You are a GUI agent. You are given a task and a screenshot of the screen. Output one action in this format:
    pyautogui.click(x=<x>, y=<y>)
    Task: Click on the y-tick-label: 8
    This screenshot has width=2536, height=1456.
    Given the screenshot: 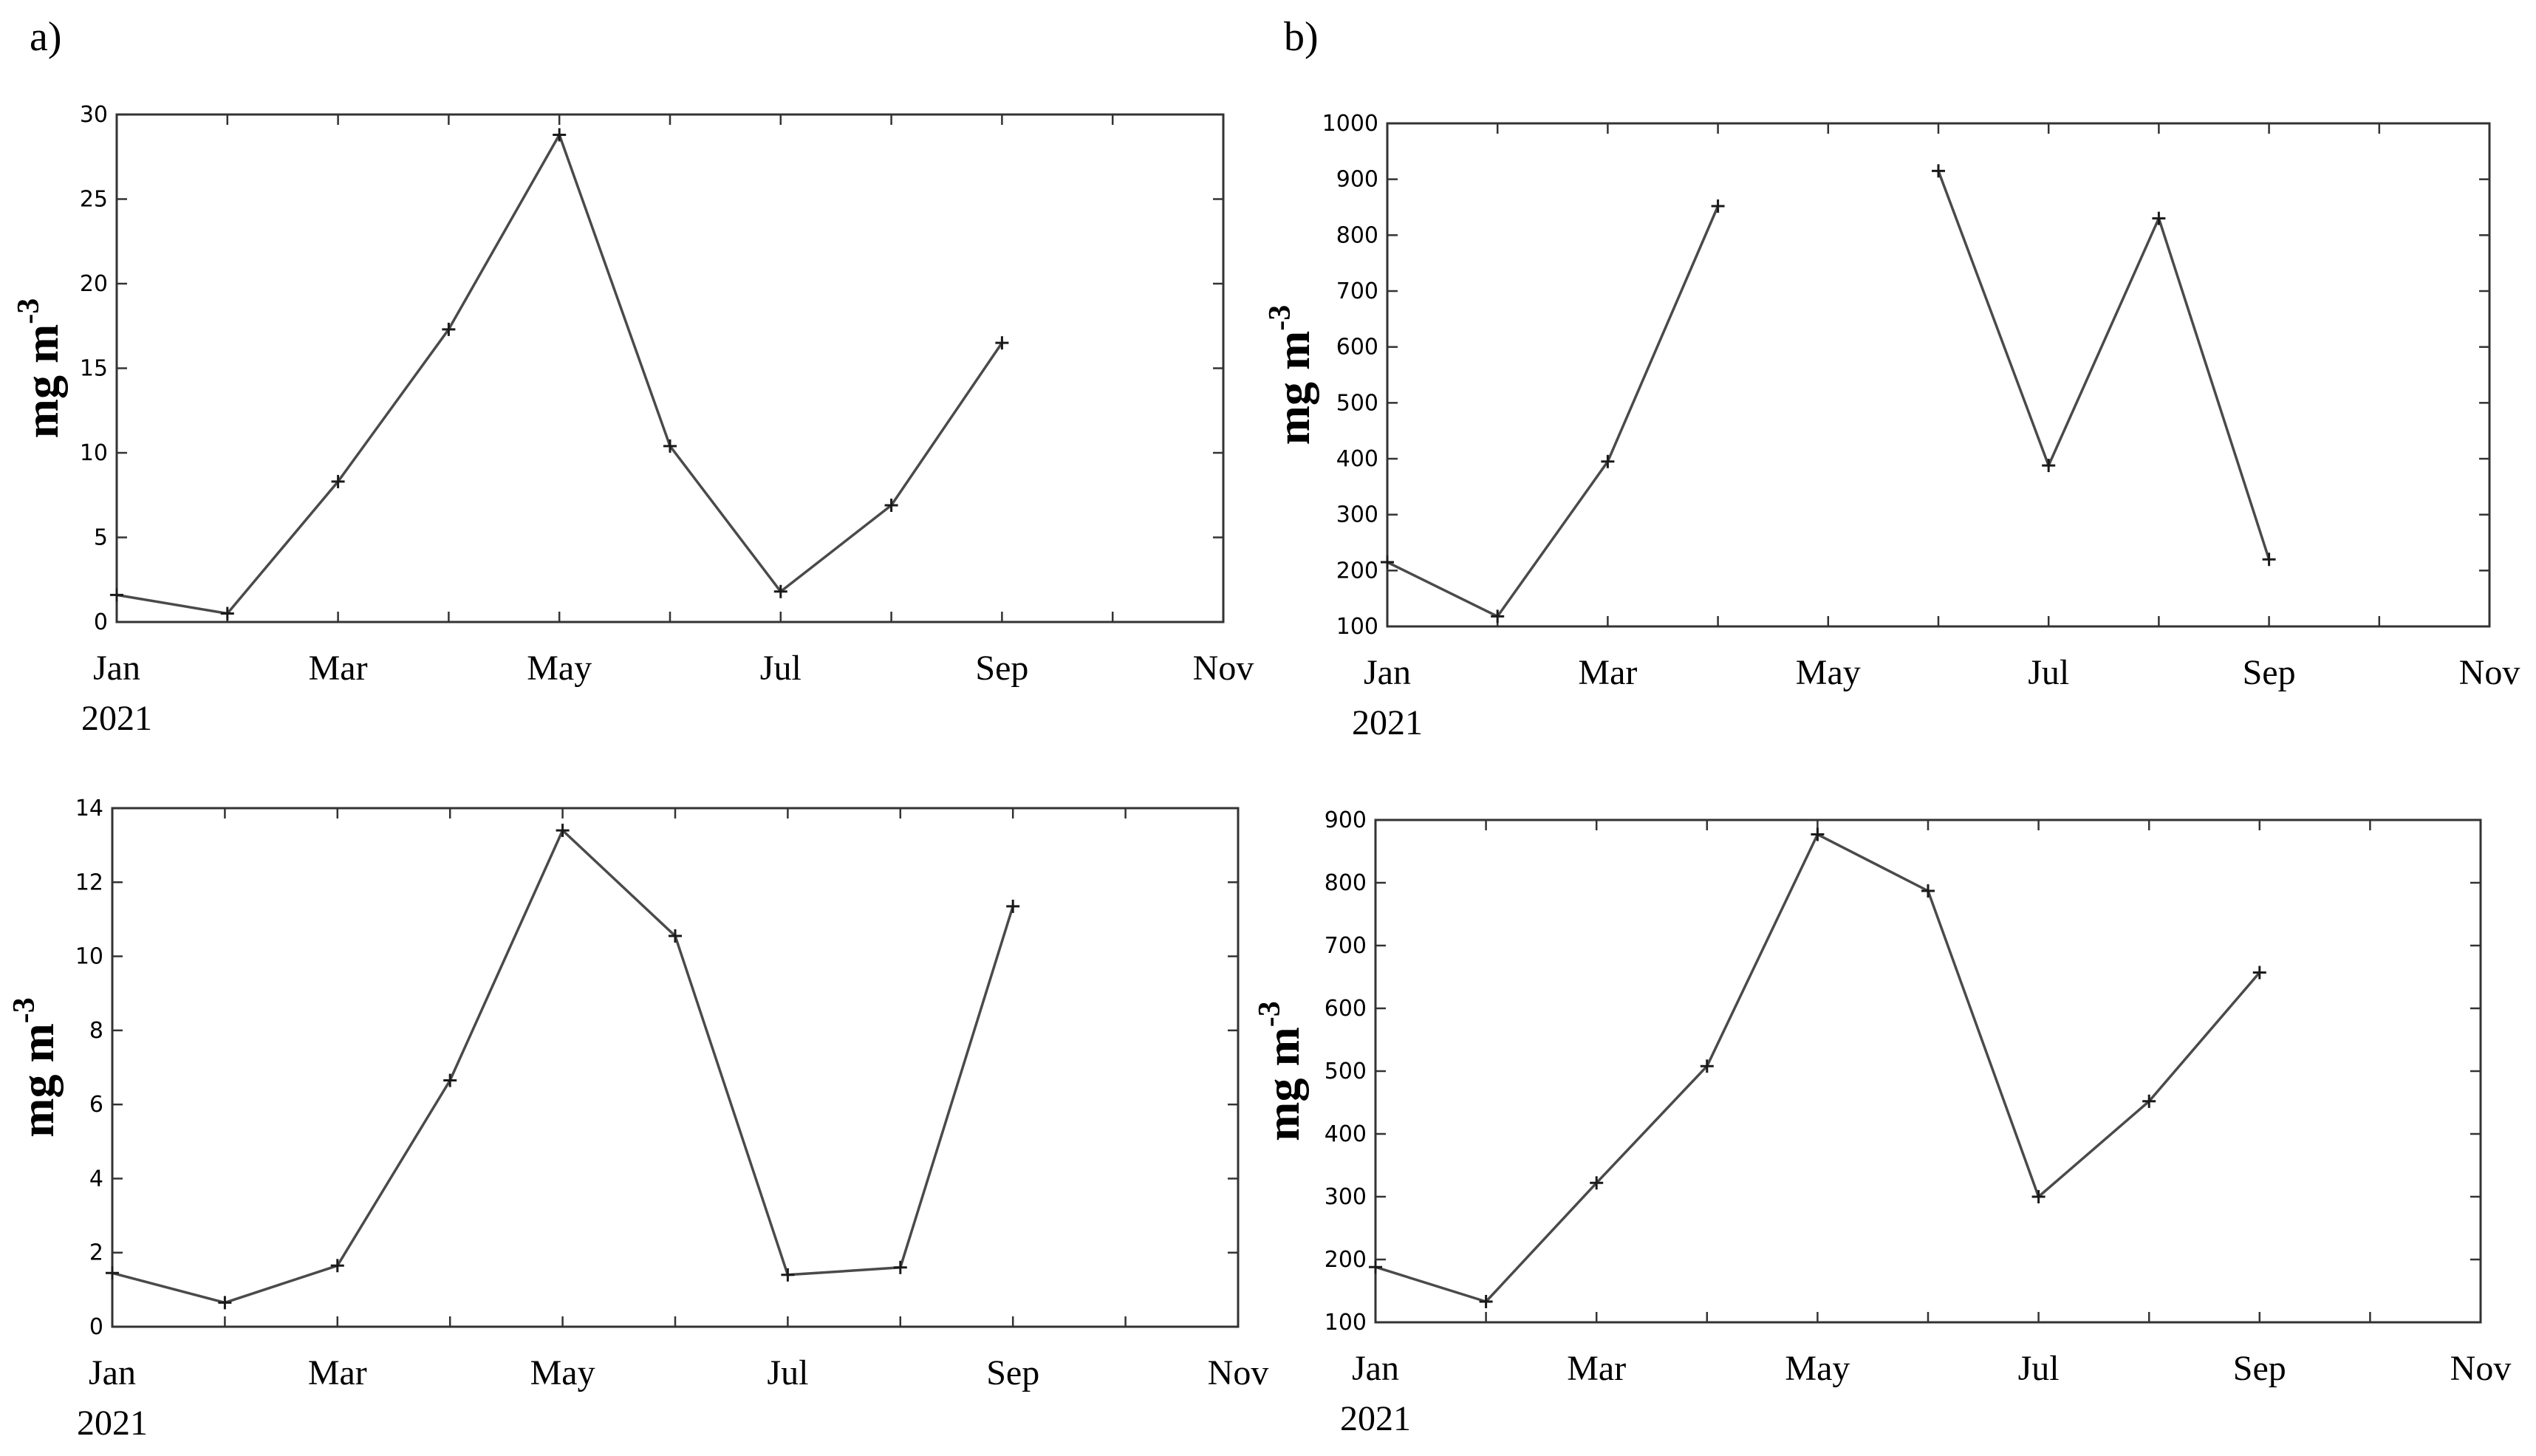 What is the action you would take?
    pyautogui.click(x=96, y=1031)
    